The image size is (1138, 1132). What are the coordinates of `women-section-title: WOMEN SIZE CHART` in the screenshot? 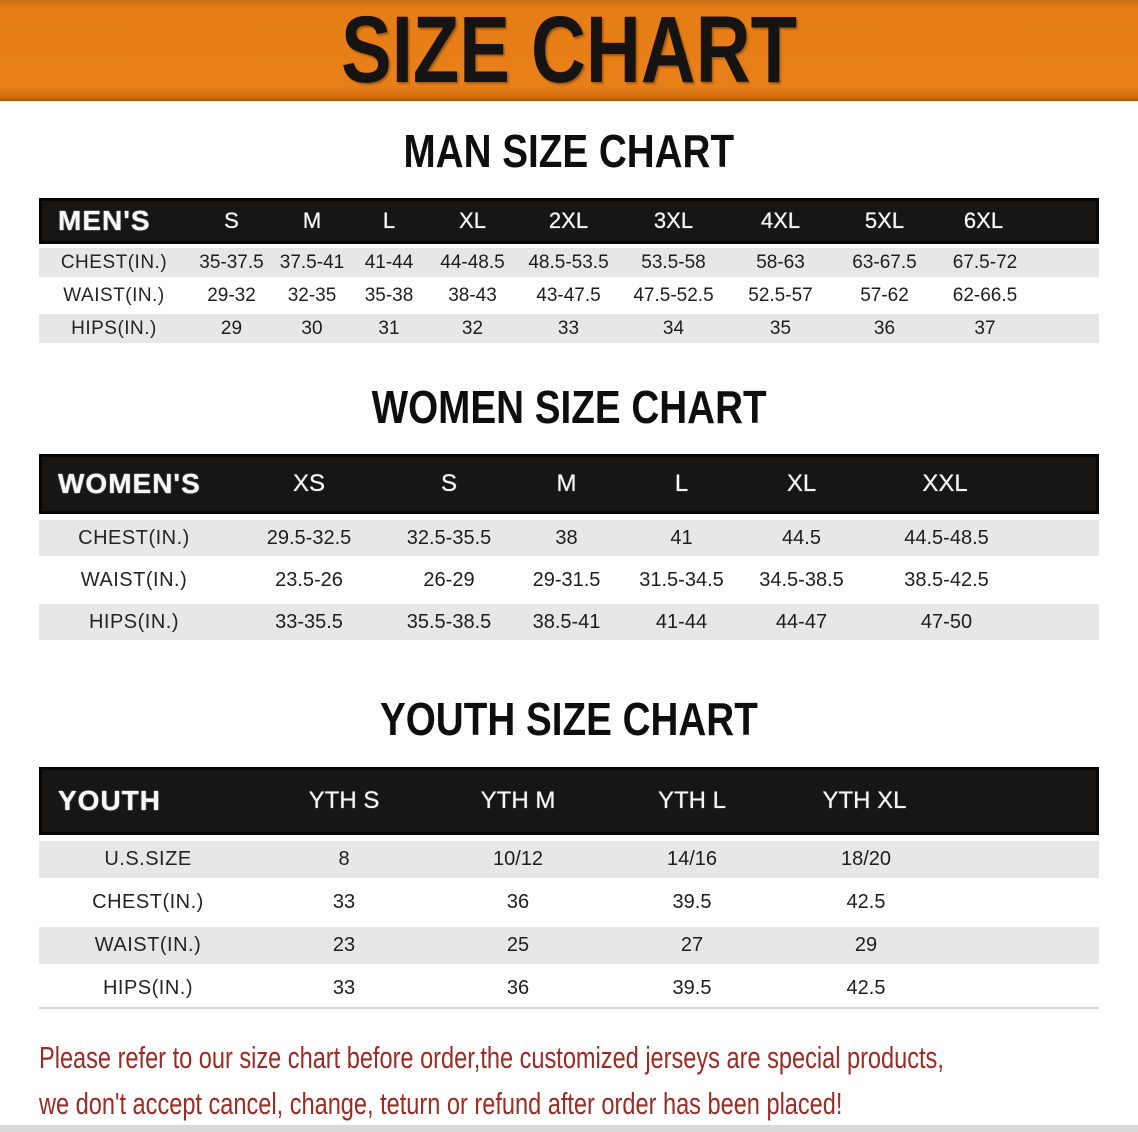 It's located at (569, 407).